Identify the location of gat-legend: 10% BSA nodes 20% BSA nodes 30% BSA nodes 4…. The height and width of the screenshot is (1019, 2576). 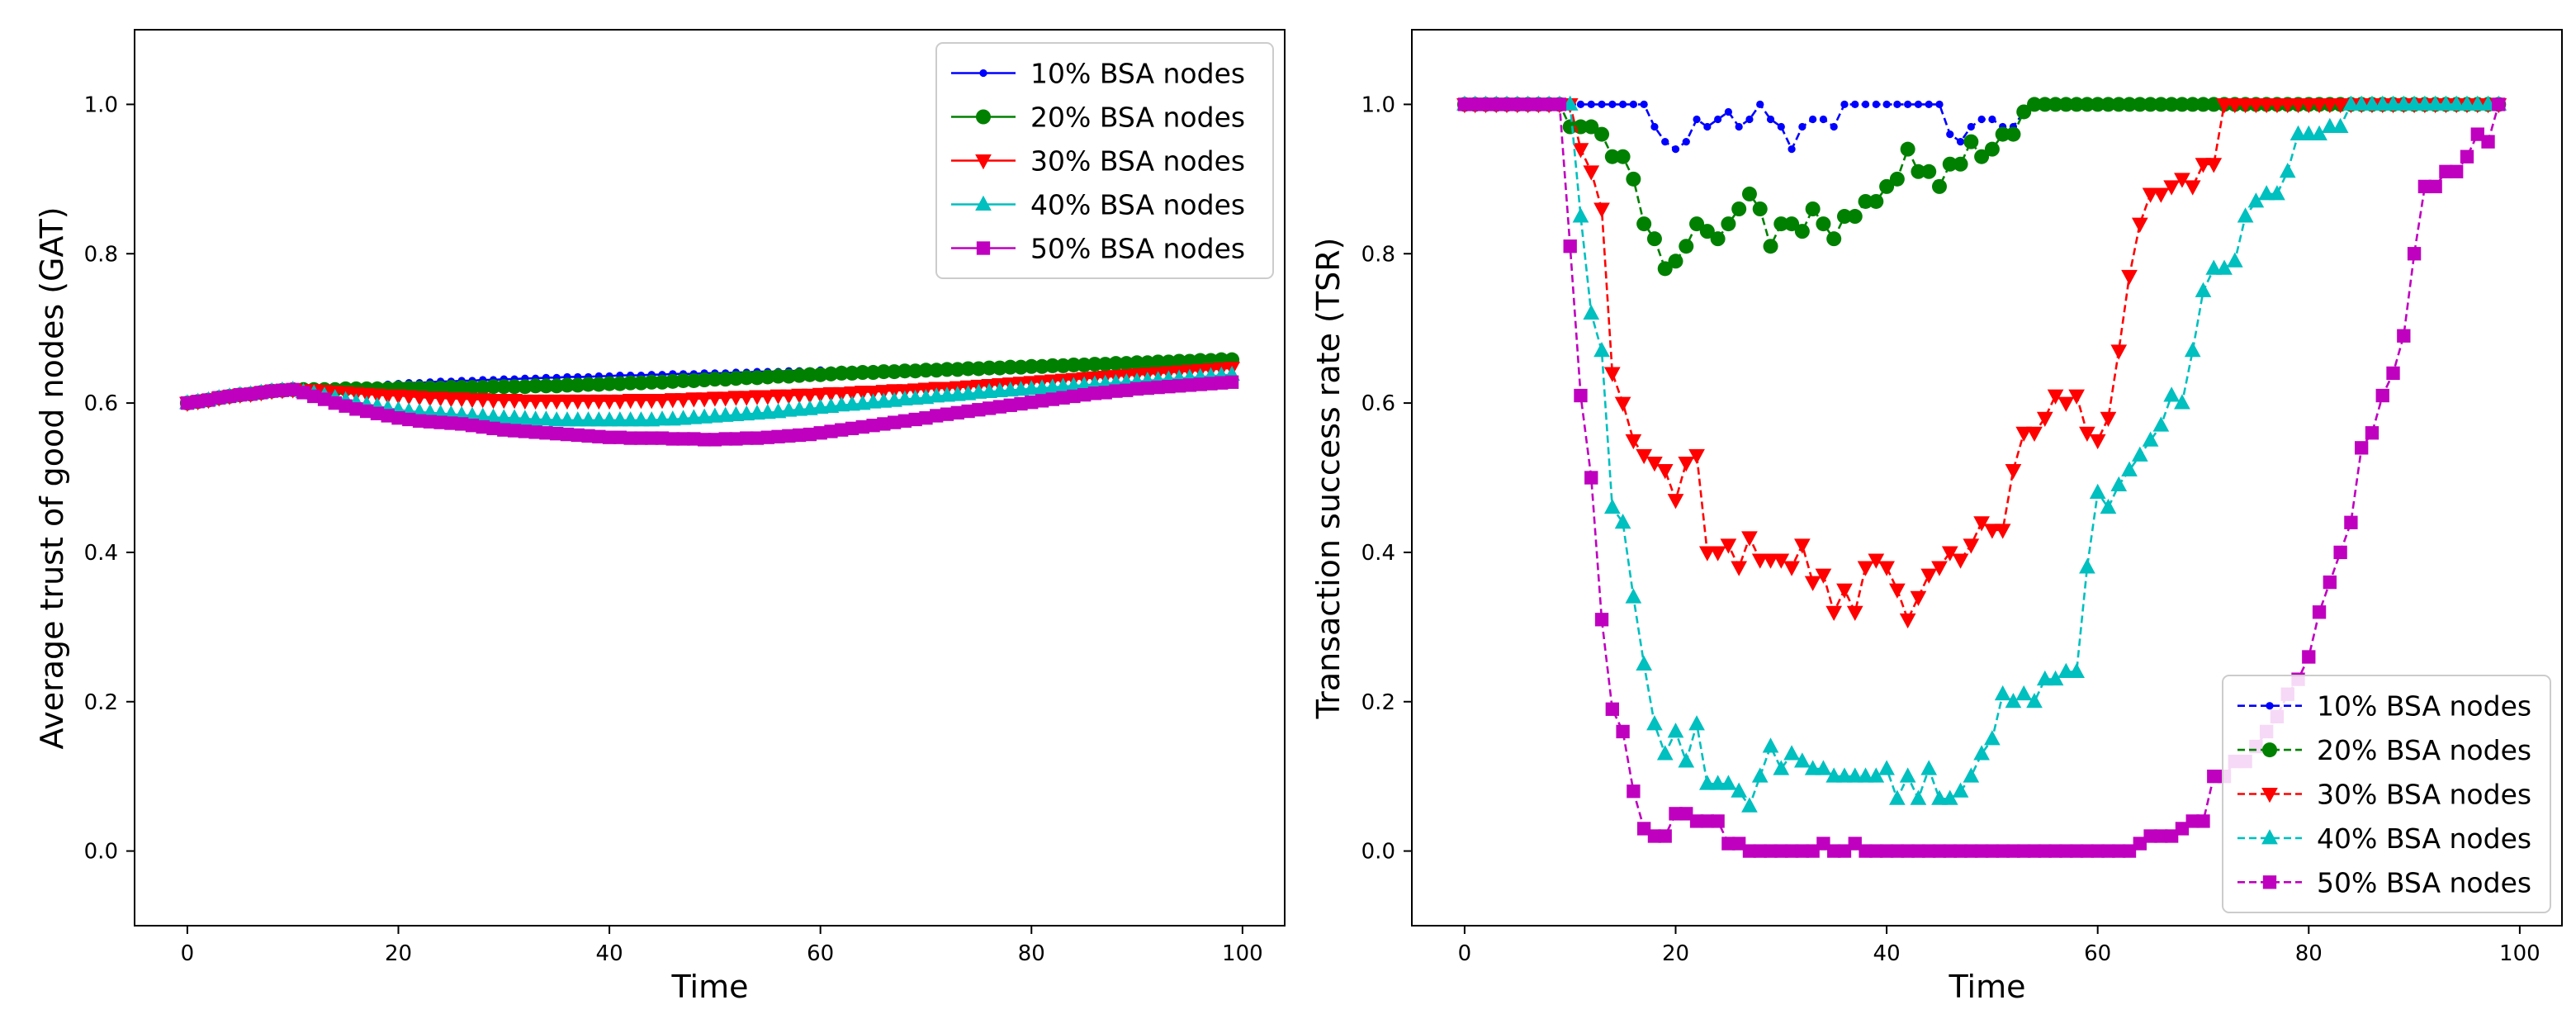
(1104, 160).